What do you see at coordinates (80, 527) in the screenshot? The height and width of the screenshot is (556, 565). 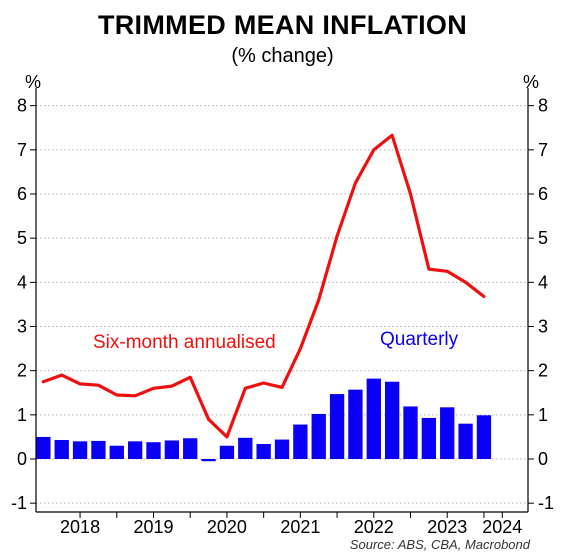 I see `x-tick-label: 2018` at bounding box center [80, 527].